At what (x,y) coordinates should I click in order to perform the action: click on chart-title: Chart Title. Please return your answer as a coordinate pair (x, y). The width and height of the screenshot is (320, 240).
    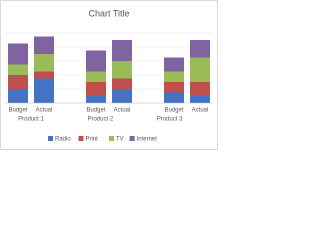
    Looking at the image, I should click on (108, 13).